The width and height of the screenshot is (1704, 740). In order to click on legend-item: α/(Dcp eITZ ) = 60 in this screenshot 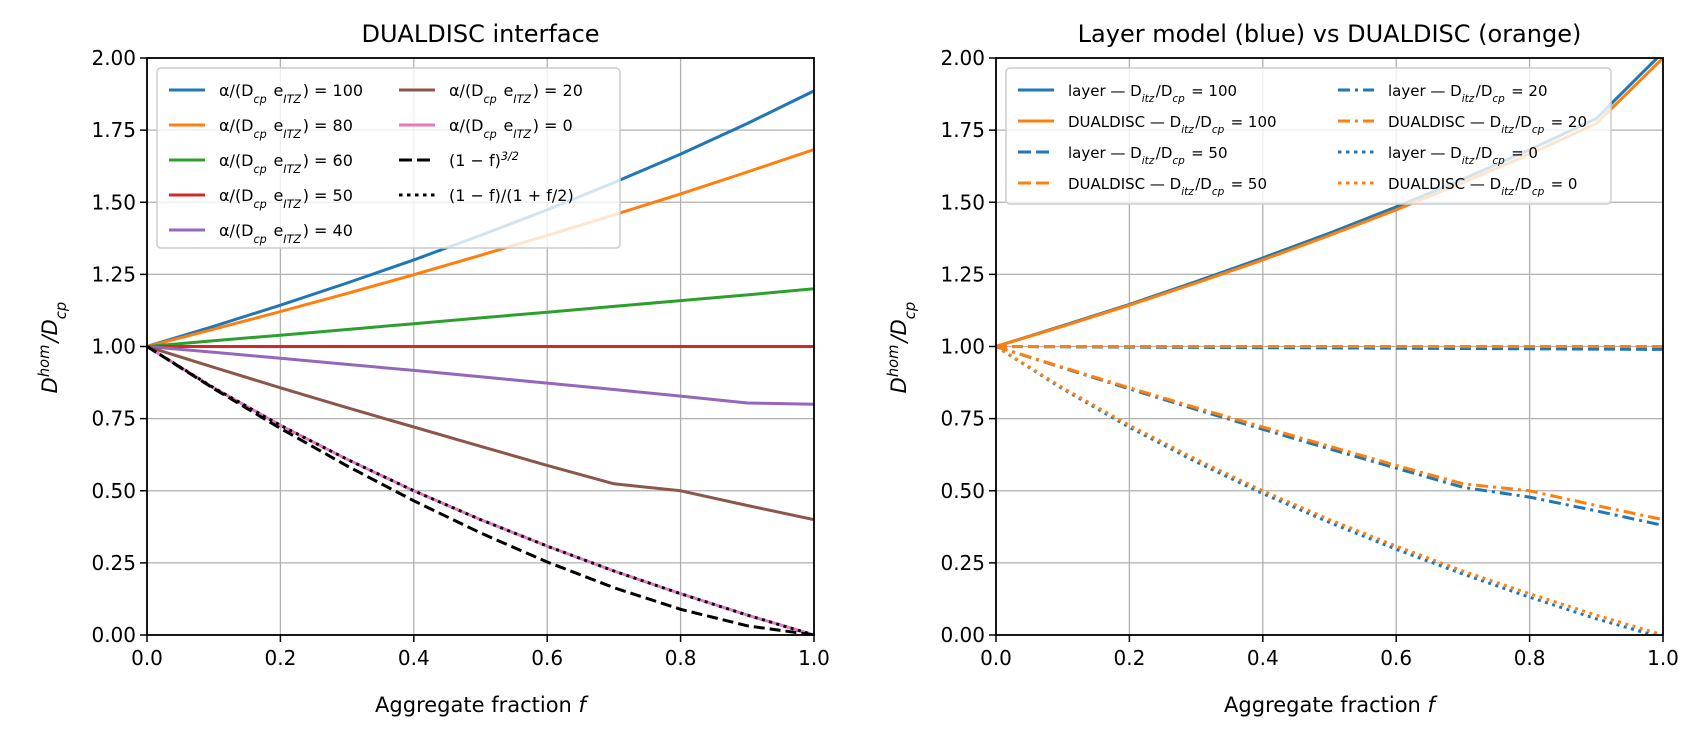, I will do `click(261, 163)`.